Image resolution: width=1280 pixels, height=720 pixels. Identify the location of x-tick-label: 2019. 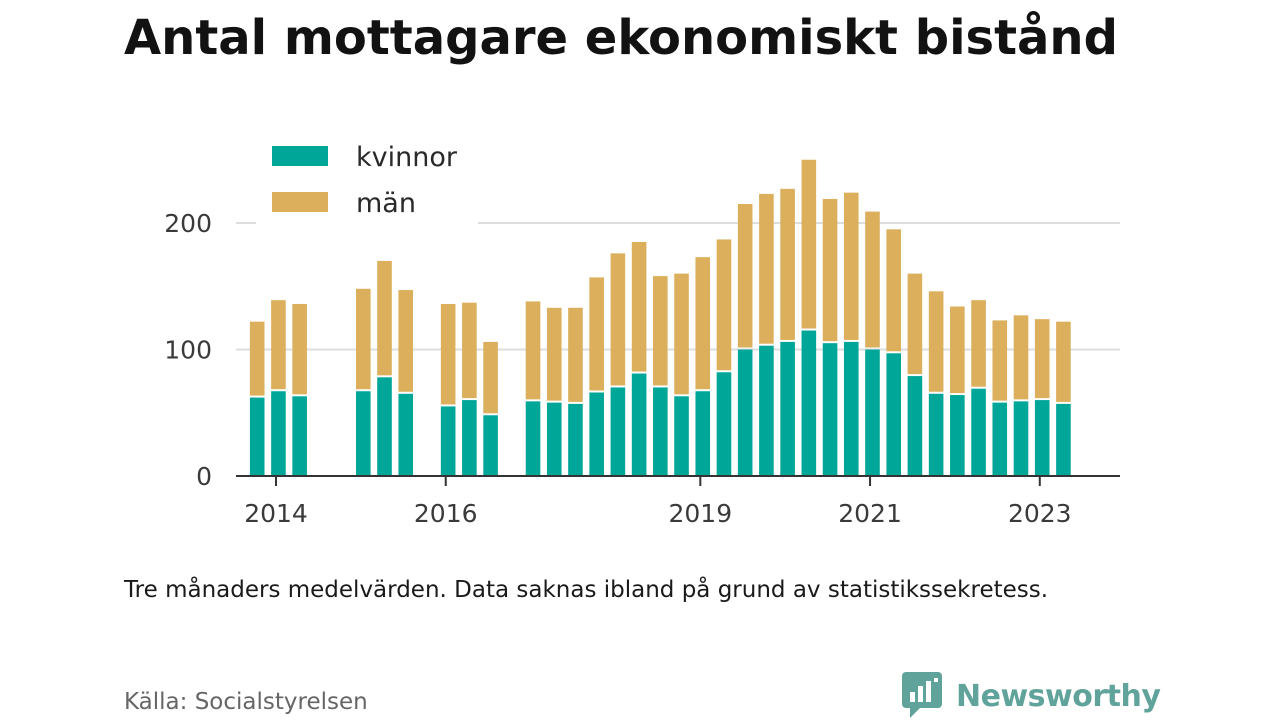
(701, 513).